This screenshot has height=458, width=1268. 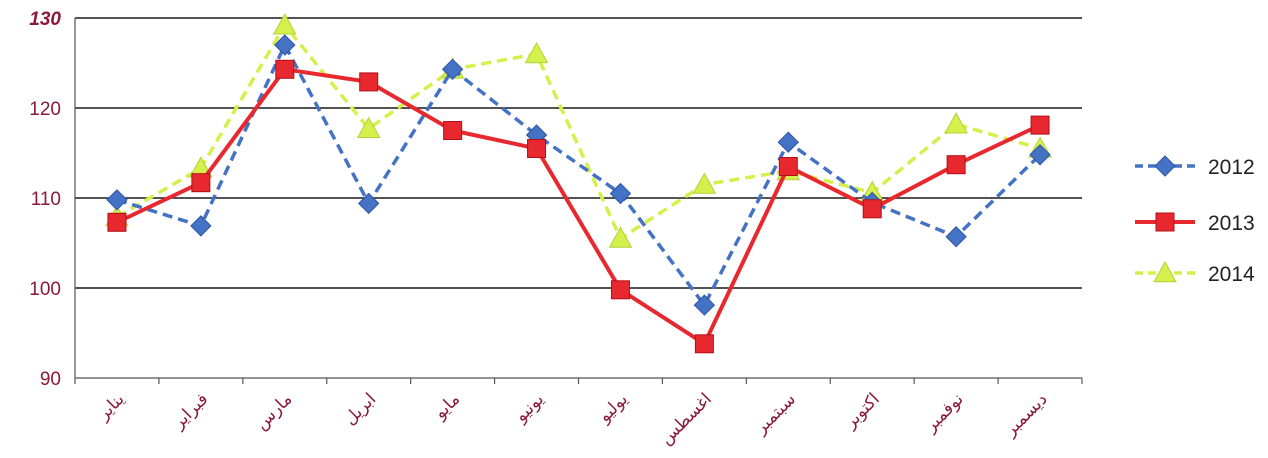 I want to click on y-tick-label: 120, so click(x=45, y=109).